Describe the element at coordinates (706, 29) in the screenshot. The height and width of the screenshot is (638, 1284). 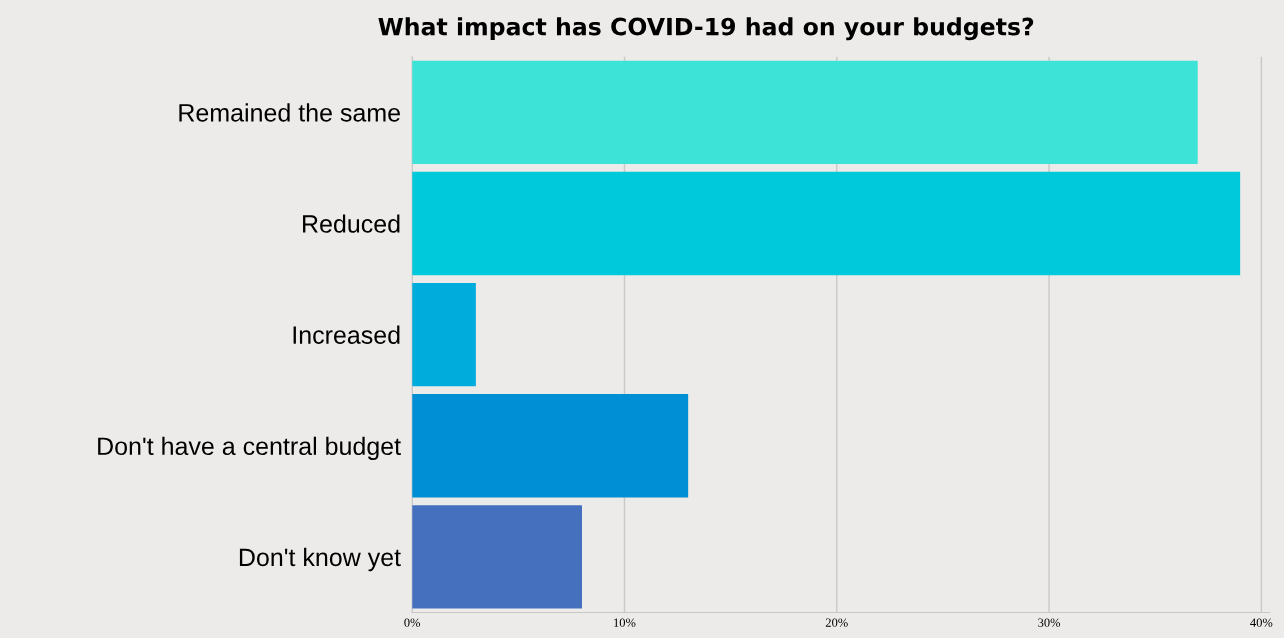
I see `chart-title: What impact has COVID-19 had on your budgets?` at that location.